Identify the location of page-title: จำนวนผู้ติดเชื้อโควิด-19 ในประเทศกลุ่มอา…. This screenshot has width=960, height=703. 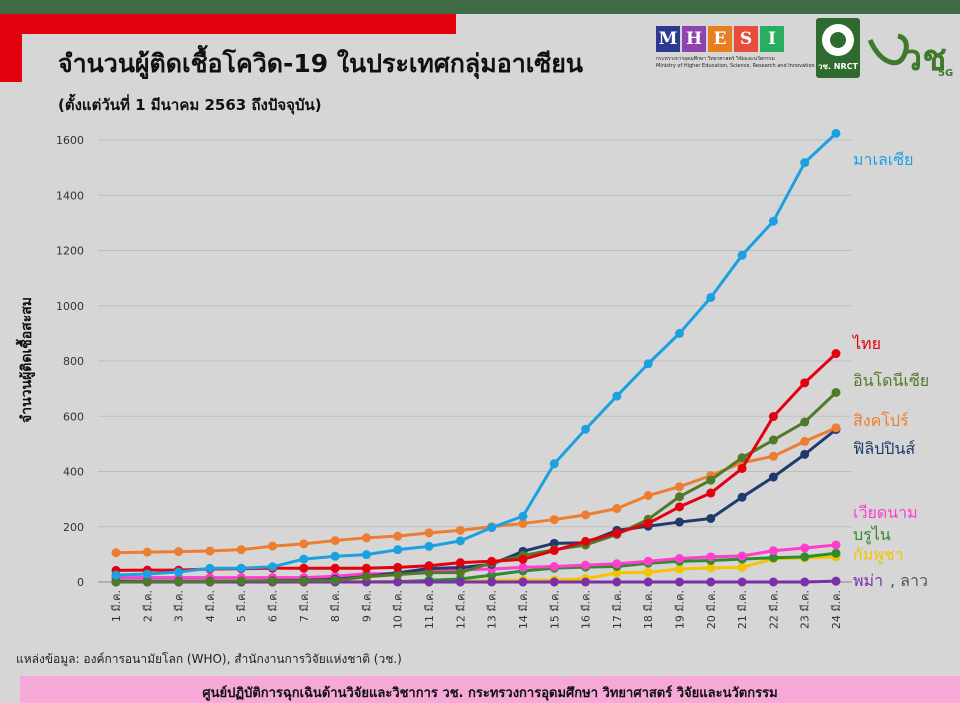
(320, 63).